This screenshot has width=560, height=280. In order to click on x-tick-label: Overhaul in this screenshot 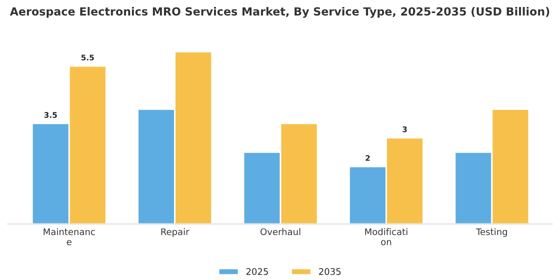, I will do `click(280, 232)`.